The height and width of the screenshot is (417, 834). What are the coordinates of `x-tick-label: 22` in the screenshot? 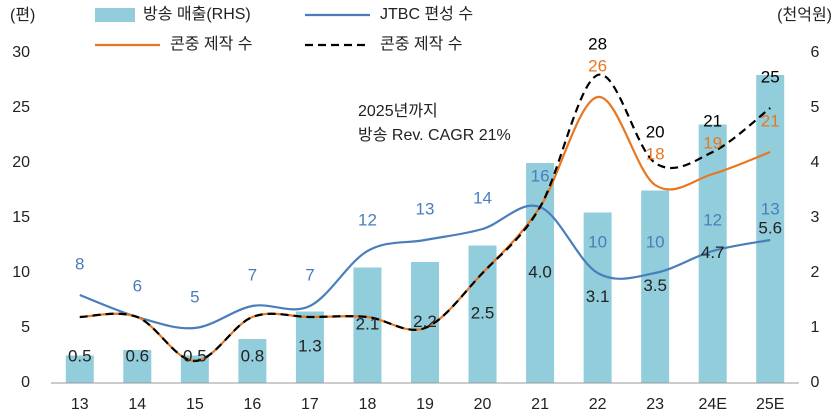 It's located at (598, 404).